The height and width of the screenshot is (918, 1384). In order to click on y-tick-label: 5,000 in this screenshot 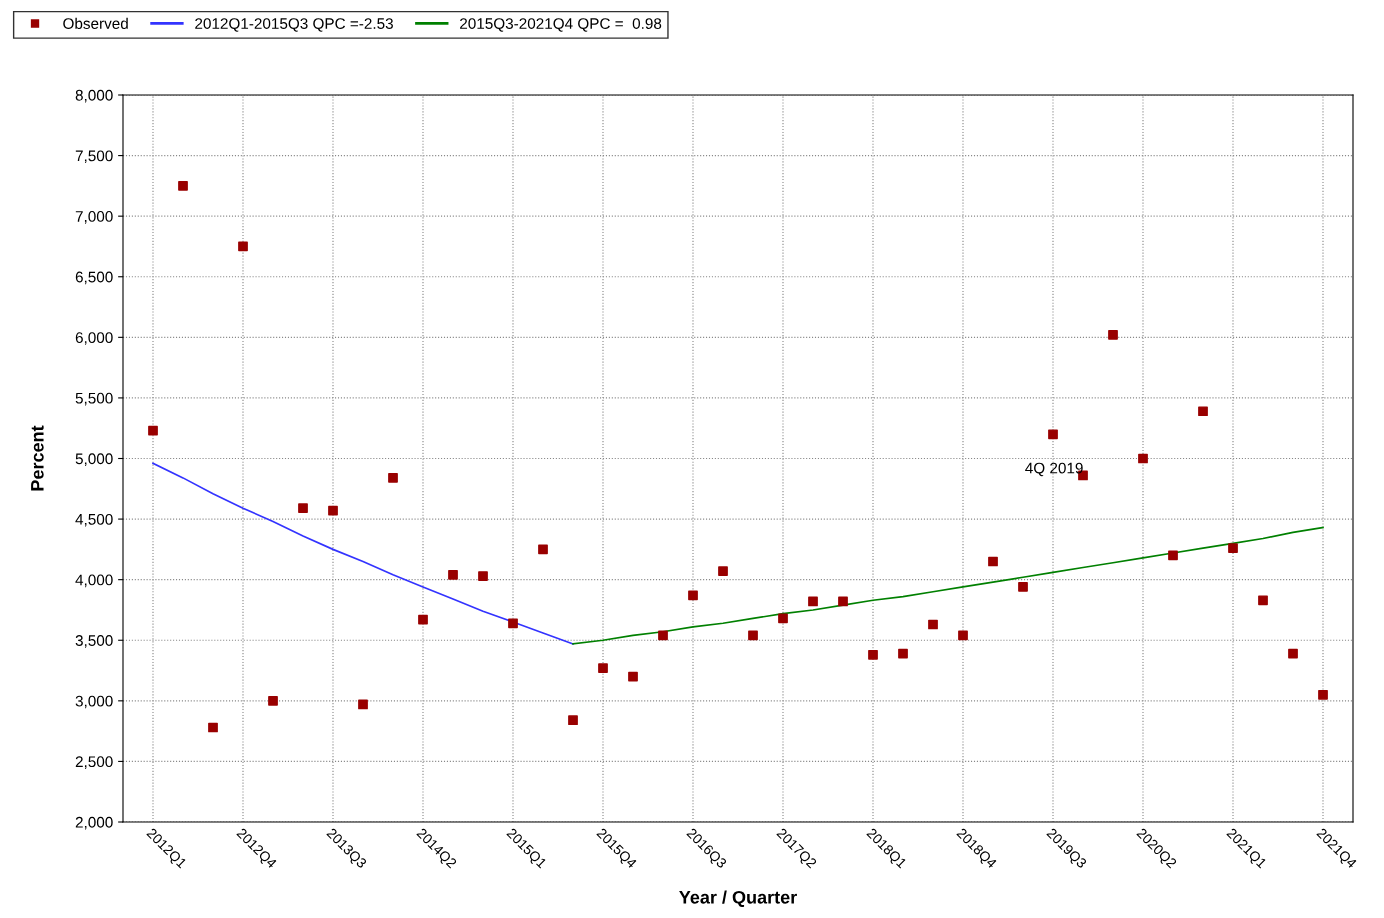, I will do `click(94, 459)`.